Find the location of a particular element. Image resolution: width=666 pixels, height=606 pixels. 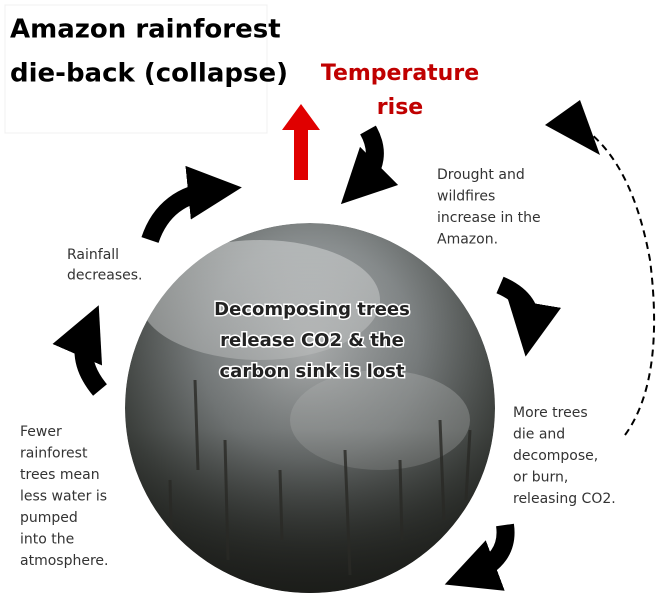

fewer-label: less water is is located at coordinates (63, 497).